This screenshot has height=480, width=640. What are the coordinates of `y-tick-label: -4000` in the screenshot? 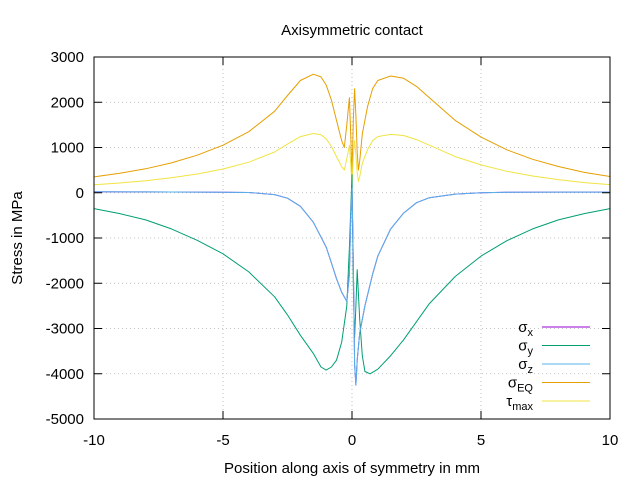 It's located at (65, 374).